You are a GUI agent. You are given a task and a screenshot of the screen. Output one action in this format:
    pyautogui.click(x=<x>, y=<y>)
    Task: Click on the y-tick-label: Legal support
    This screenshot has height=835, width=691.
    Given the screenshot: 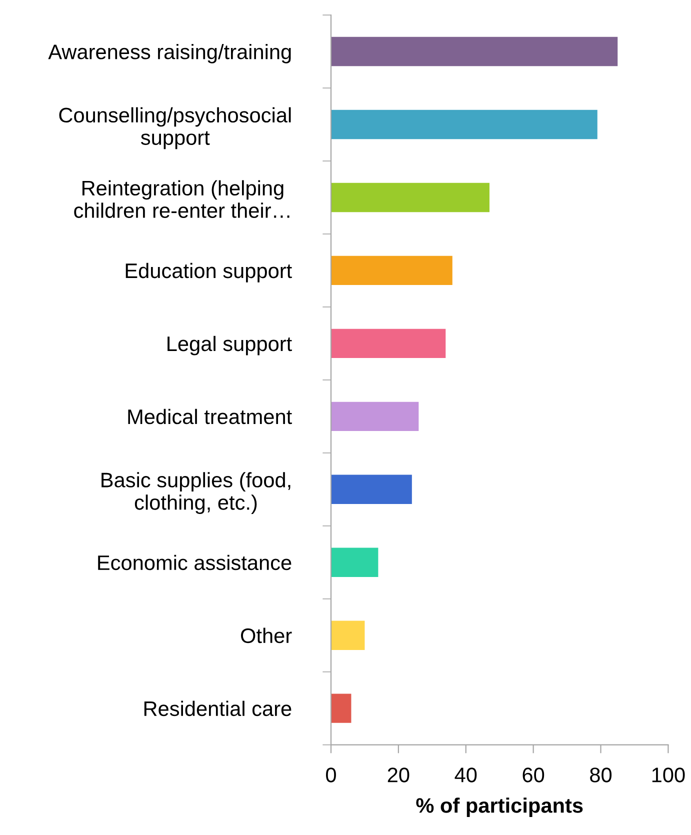 What is the action you would take?
    pyautogui.click(x=230, y=346)
    